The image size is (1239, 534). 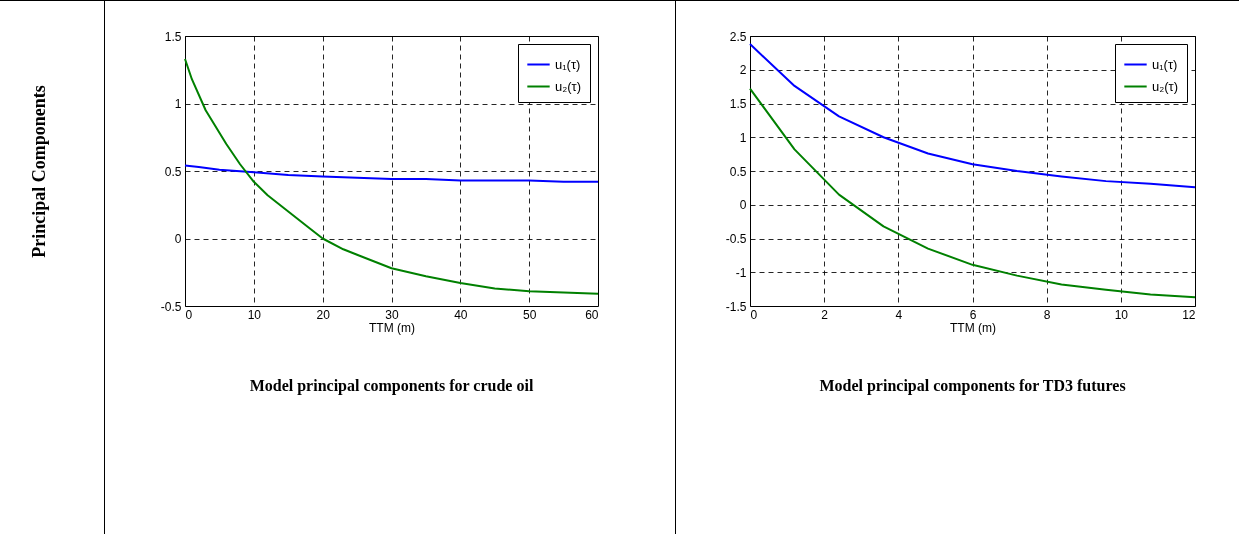 I want to click on x-tick-label: 2, so click(x=825, y=314).